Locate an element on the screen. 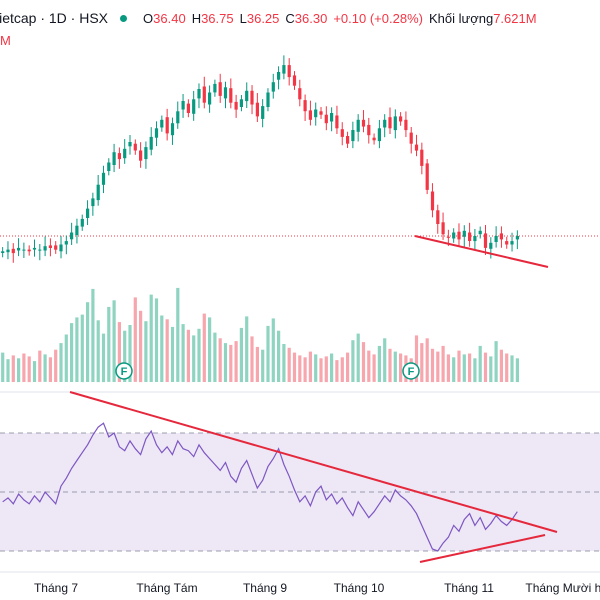 The width and height of the screenshot is (600, 600). close-label: C is located at coordinates (290, 18).